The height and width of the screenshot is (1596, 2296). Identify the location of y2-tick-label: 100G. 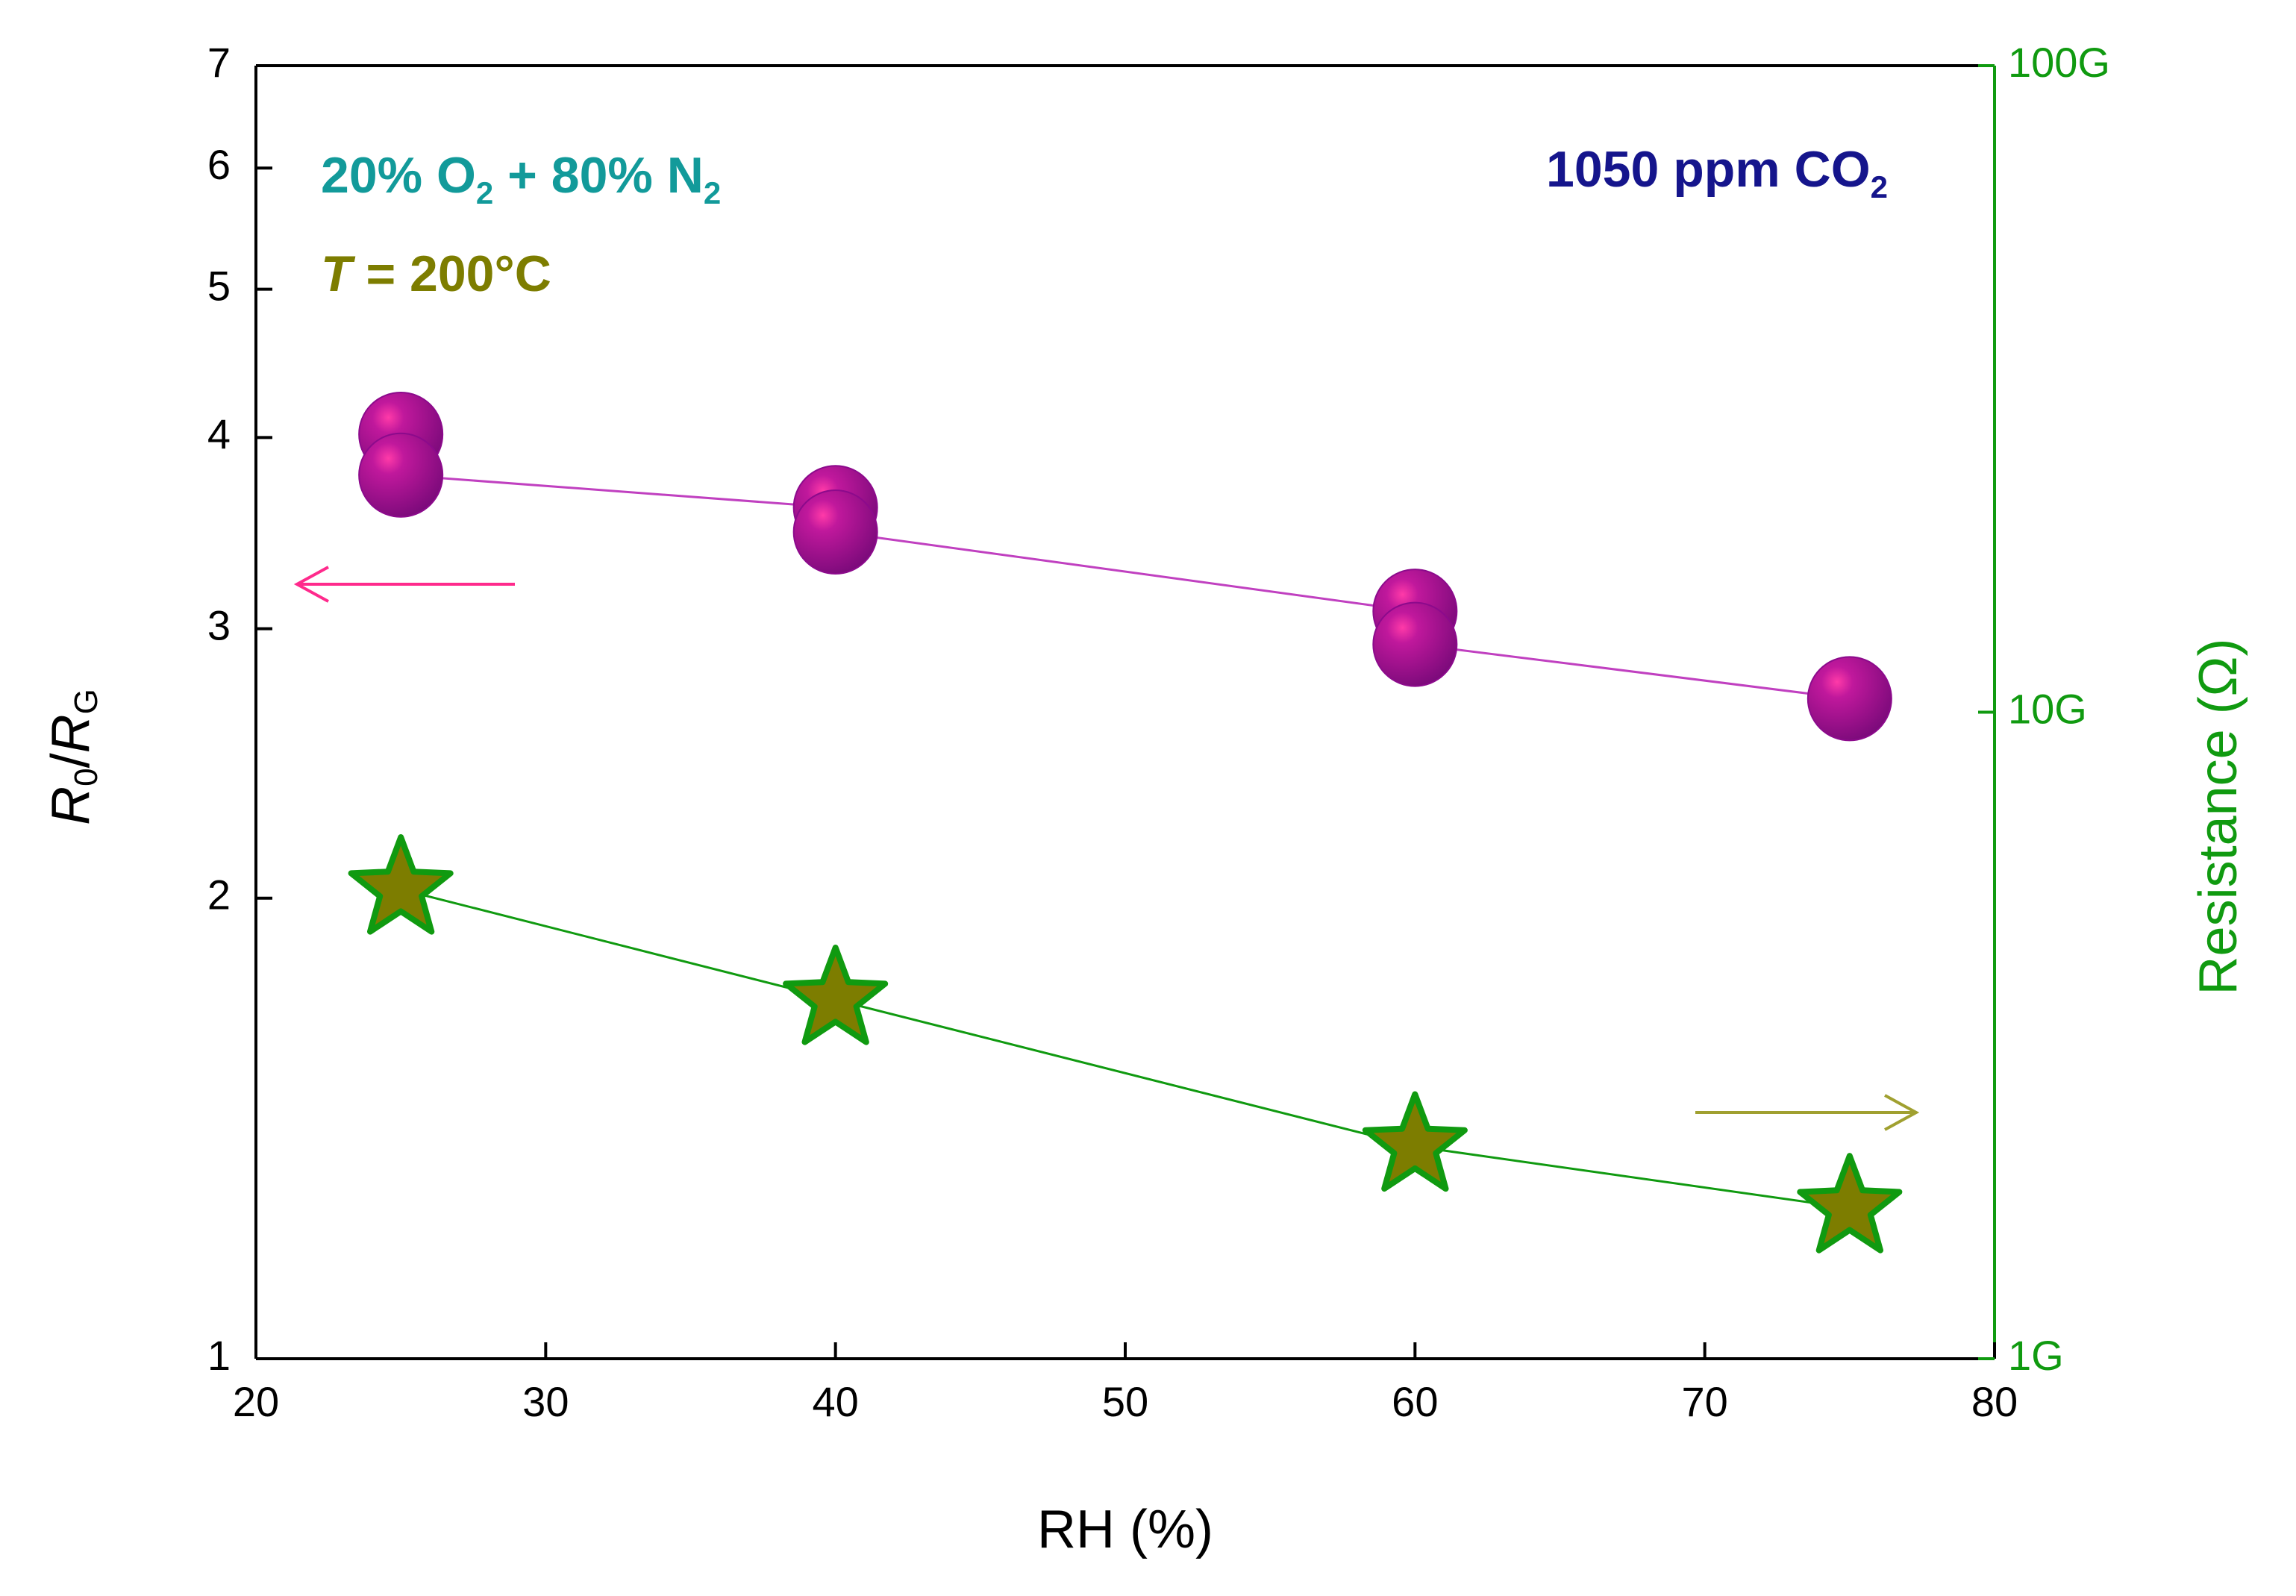
(2059, 62).